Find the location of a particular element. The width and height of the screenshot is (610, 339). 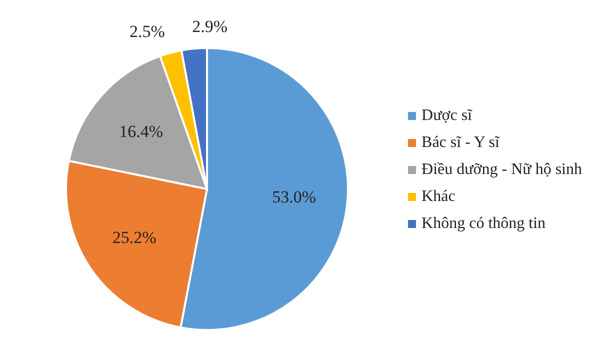

data-label: 53.0% is located at coordinates (294, 197).